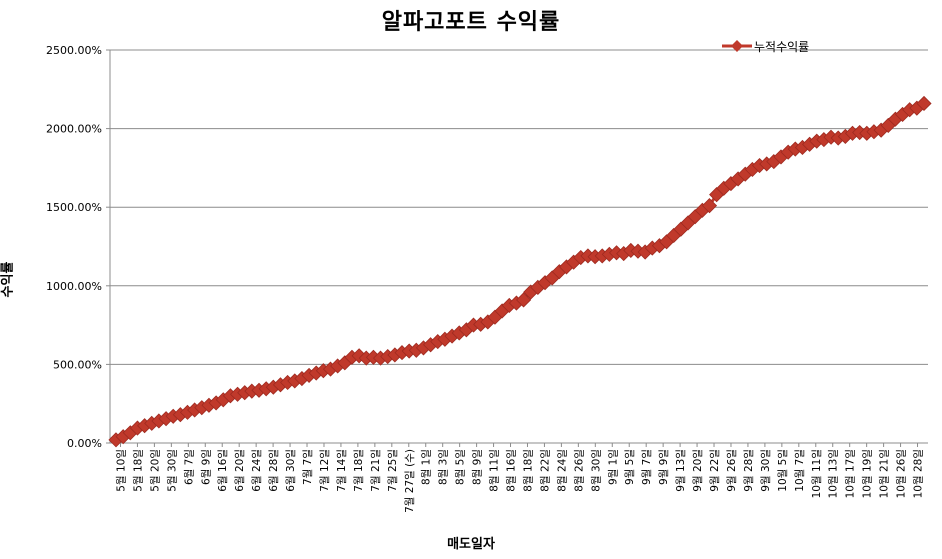 This screenshot has width=942, height=559. I want to click on x-tick-label: 9월 26일, so click(731, 470).